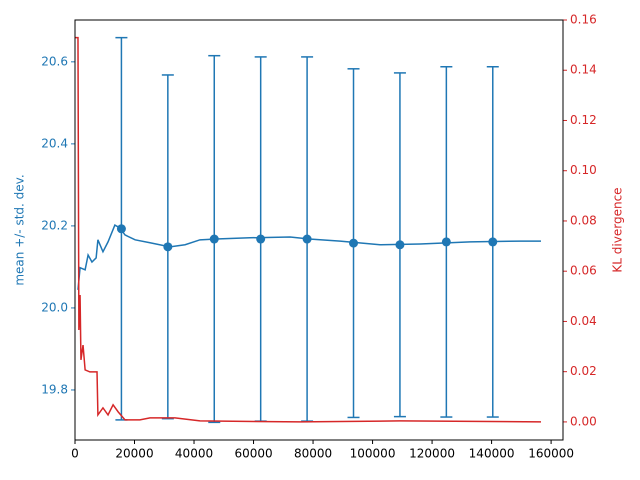  What do you see at coordinates (20, 229) in the screenshot?
I see `y-axis-label: mean +/- std. dev.` at bounding box center [20, 229].